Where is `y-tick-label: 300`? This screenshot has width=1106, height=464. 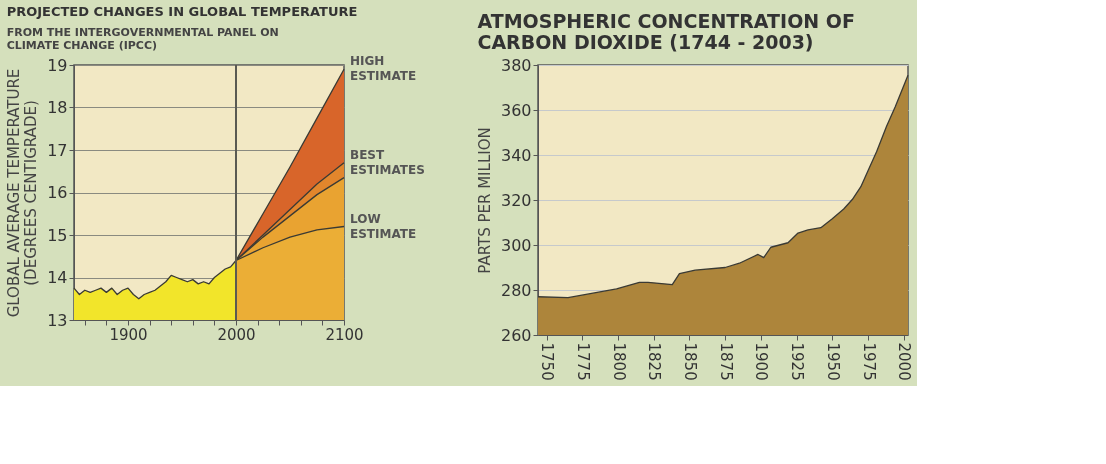 y-tick-label: 300 is located at coordinates (516, 245).